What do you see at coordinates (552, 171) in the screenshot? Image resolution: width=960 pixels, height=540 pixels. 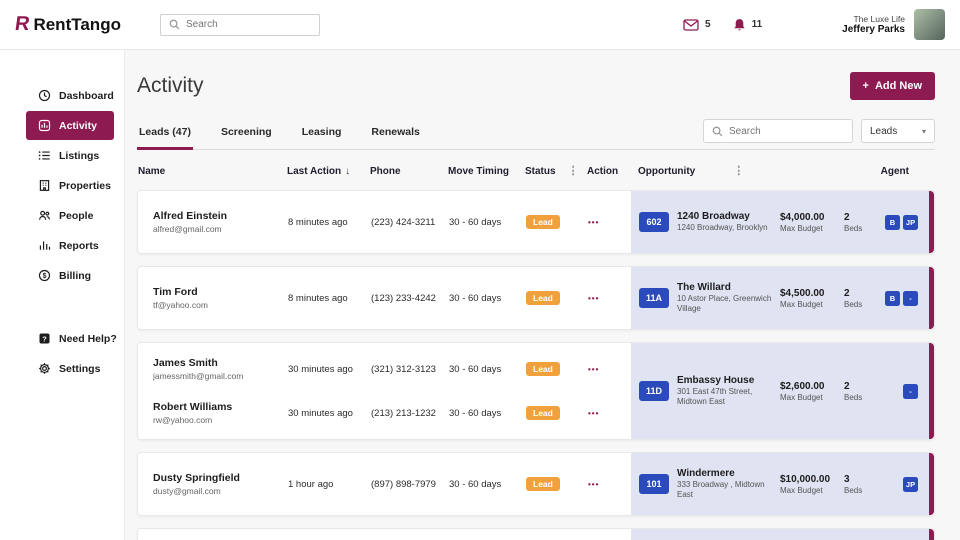 I see `col-status: Status ⋮` at bounding box center [552, 171].